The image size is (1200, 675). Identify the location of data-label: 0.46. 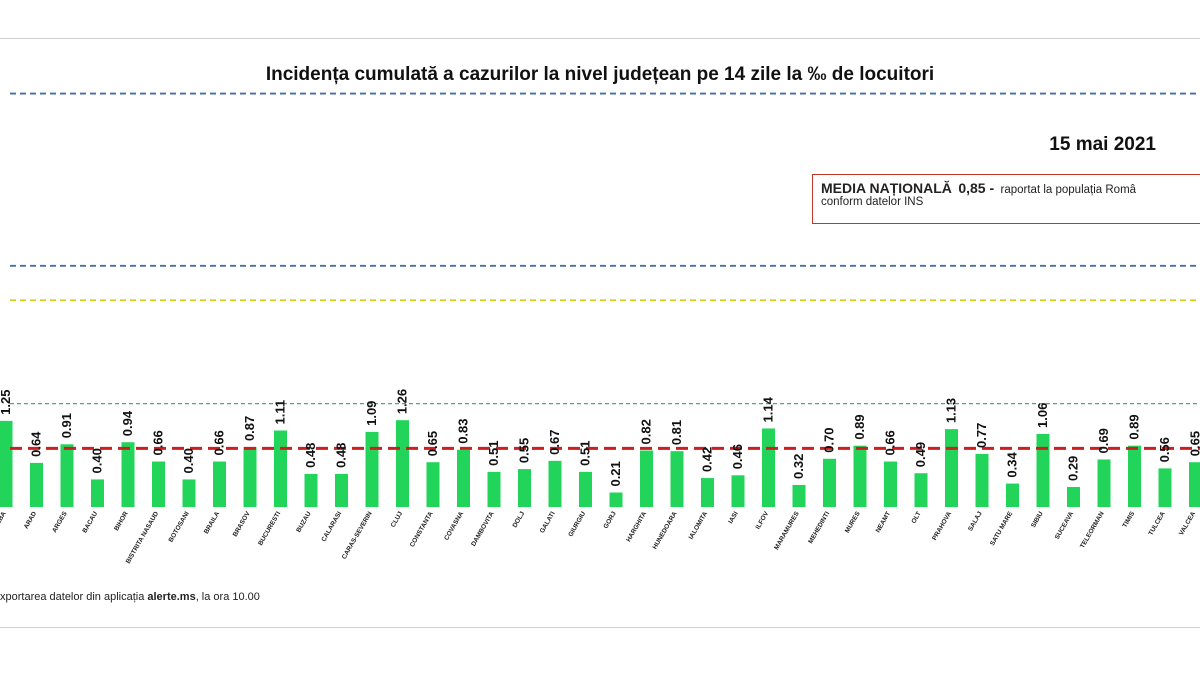
(737, 456).